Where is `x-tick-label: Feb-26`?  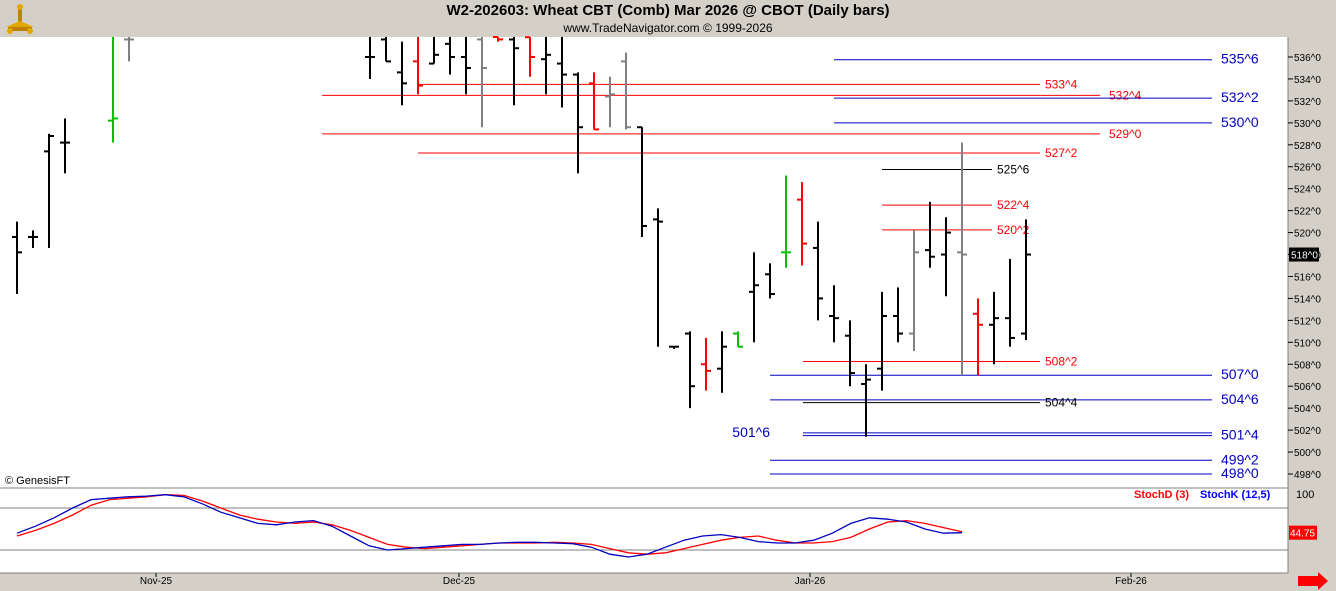
x-tick-label: Feb-26 is located at coordinates (1131, 581).